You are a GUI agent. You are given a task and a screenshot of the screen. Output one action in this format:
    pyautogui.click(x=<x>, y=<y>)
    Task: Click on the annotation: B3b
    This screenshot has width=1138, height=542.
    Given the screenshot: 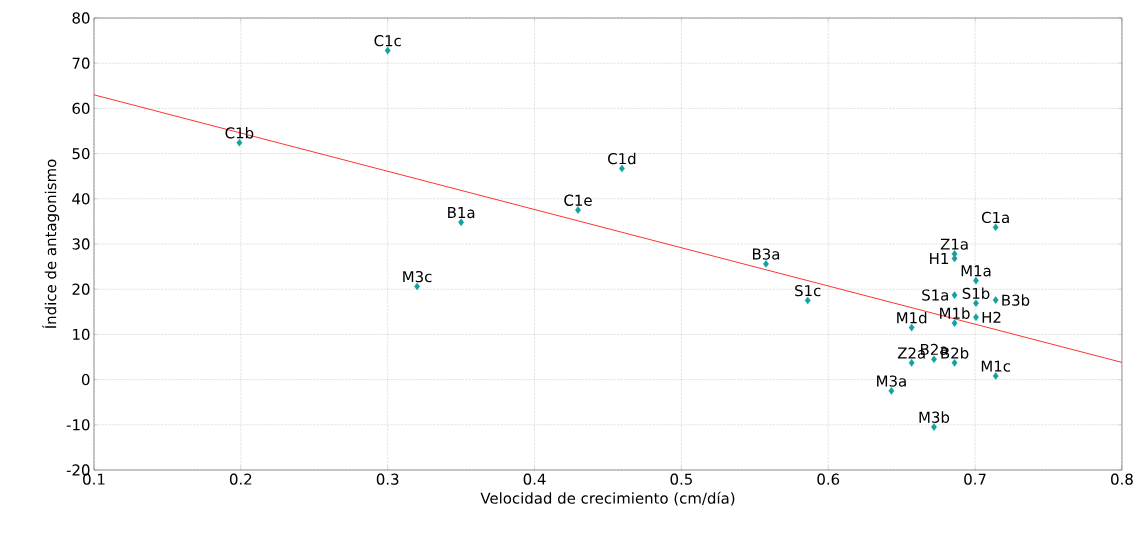 What is the action you would take?
    pyautogui.click(x=1016, y=300)
    